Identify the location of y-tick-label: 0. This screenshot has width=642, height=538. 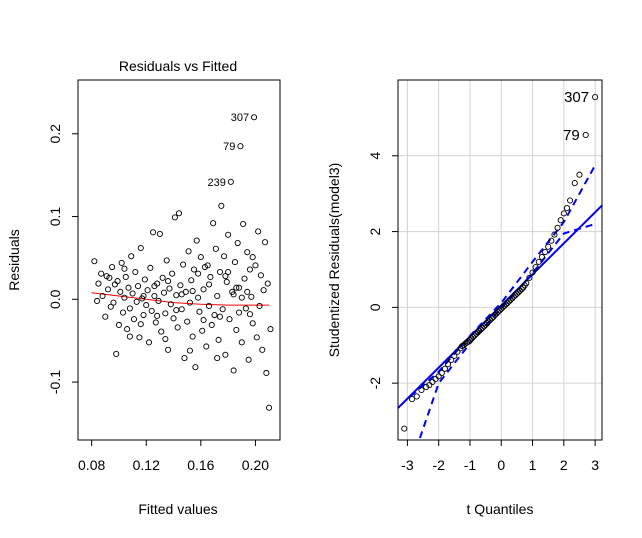
(375, 307).